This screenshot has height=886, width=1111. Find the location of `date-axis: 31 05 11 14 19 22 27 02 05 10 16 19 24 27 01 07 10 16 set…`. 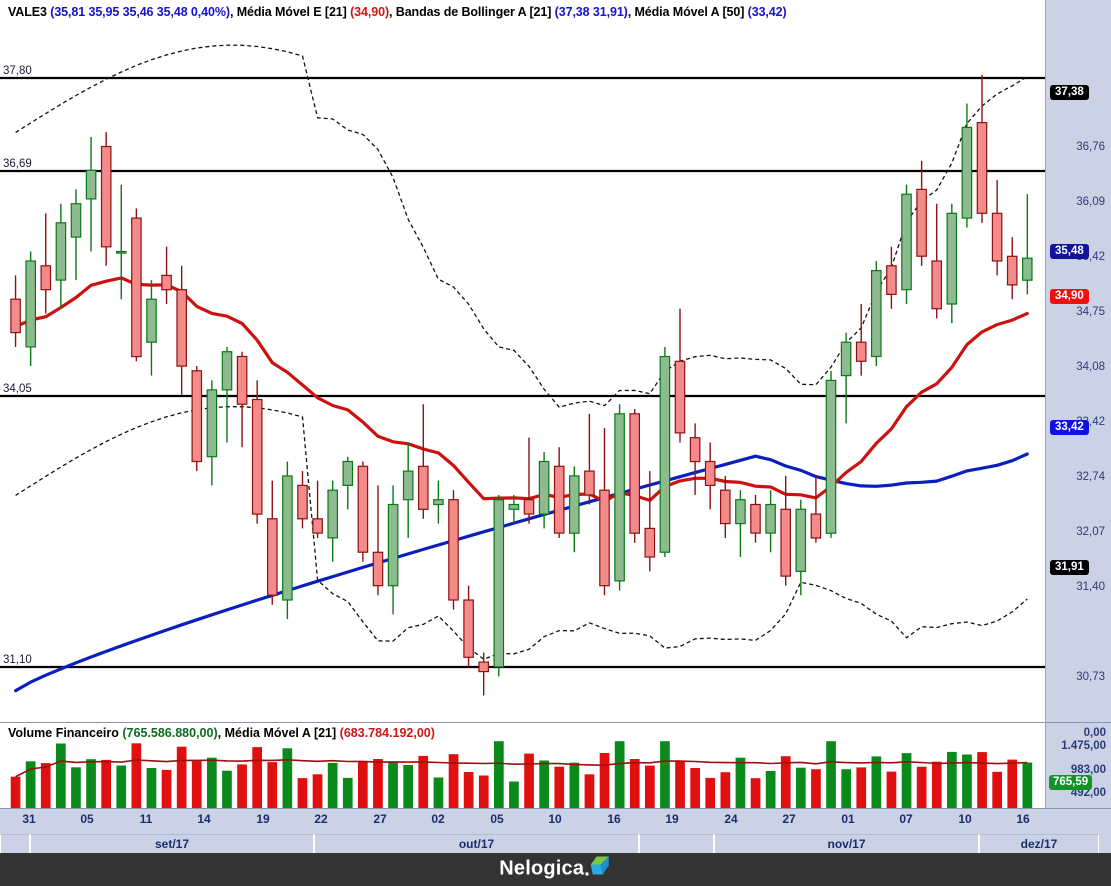

date-axis: 31 05 11 14 19 22 27 02 05 10 16 19 24 27 01 07 10 16 set… is located at coordinates (555, 830).